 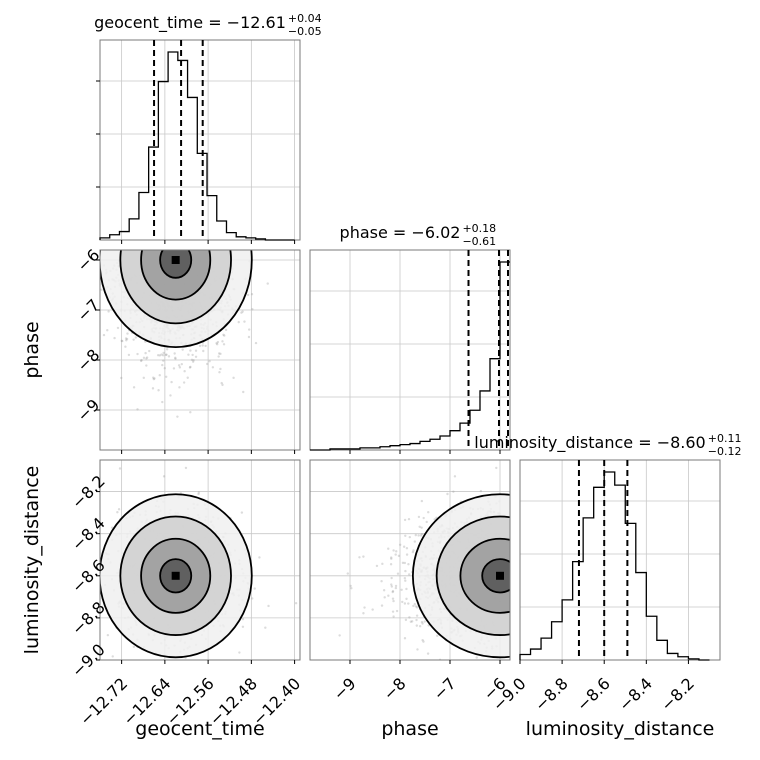 What do you see at coordinates (32, 560) in the screenshot?
I see `y-axis-label-luminosity_distance: luminosity_distance` at bounding box center [32, 560].